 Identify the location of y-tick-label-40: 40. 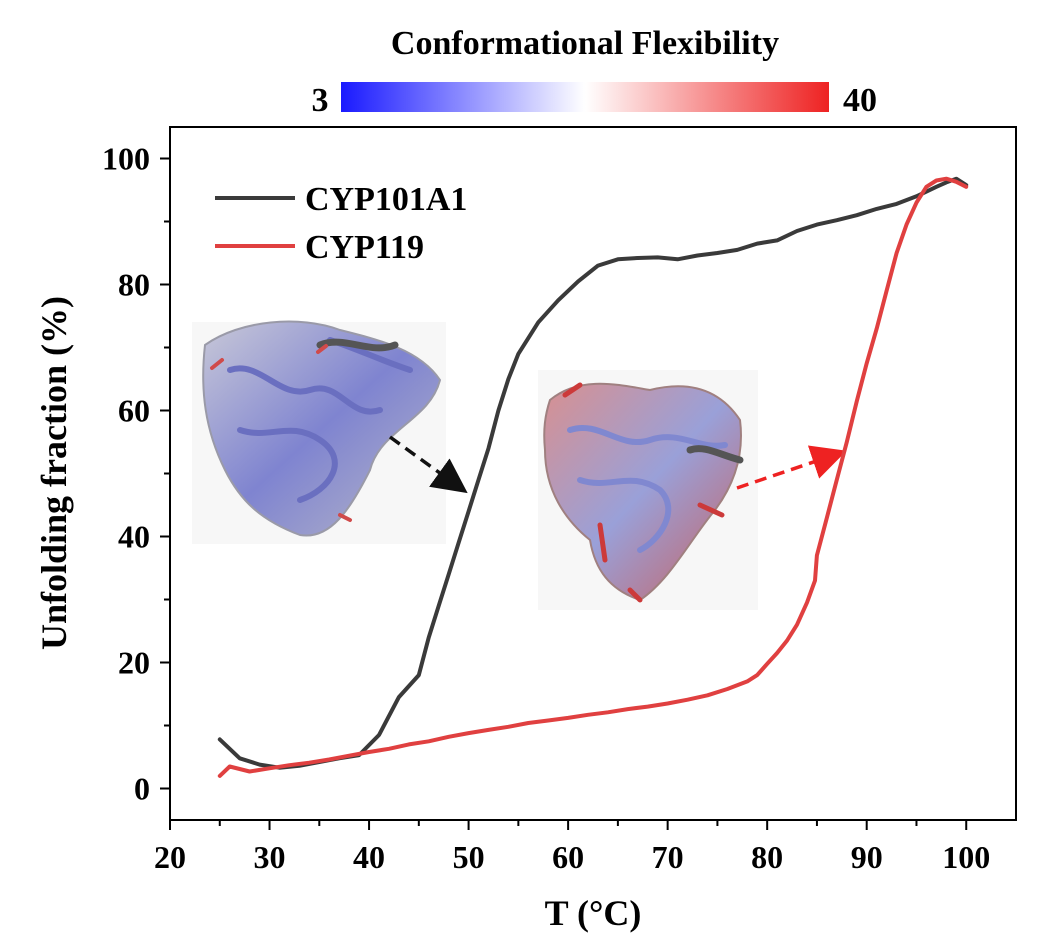
(134, 537).